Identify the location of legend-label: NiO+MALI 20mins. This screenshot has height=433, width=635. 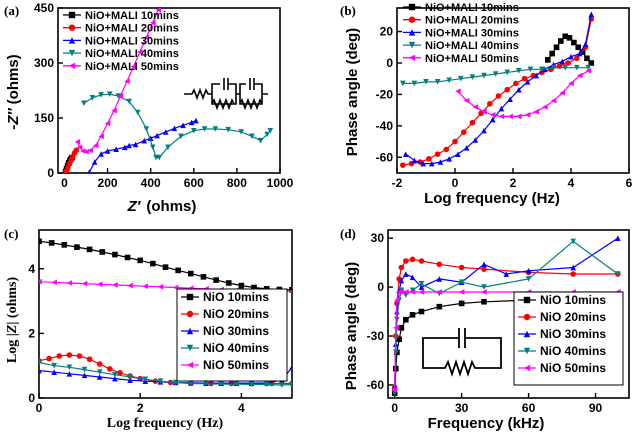
(132, 29).